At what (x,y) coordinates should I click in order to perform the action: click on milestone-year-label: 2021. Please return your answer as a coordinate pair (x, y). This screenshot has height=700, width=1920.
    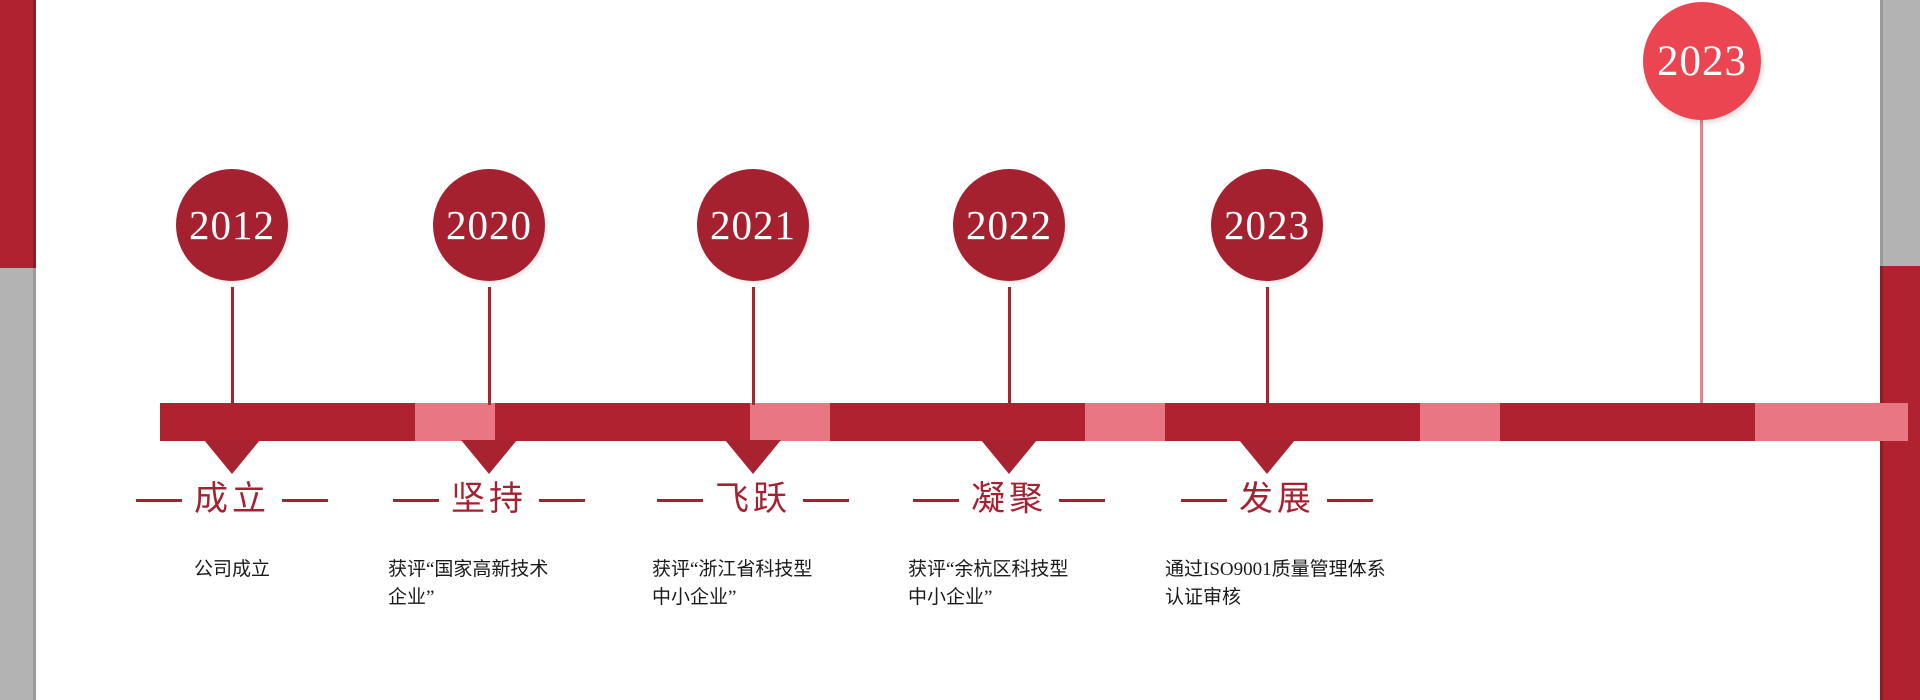
    Looking at the image, I should click on (753, 225).